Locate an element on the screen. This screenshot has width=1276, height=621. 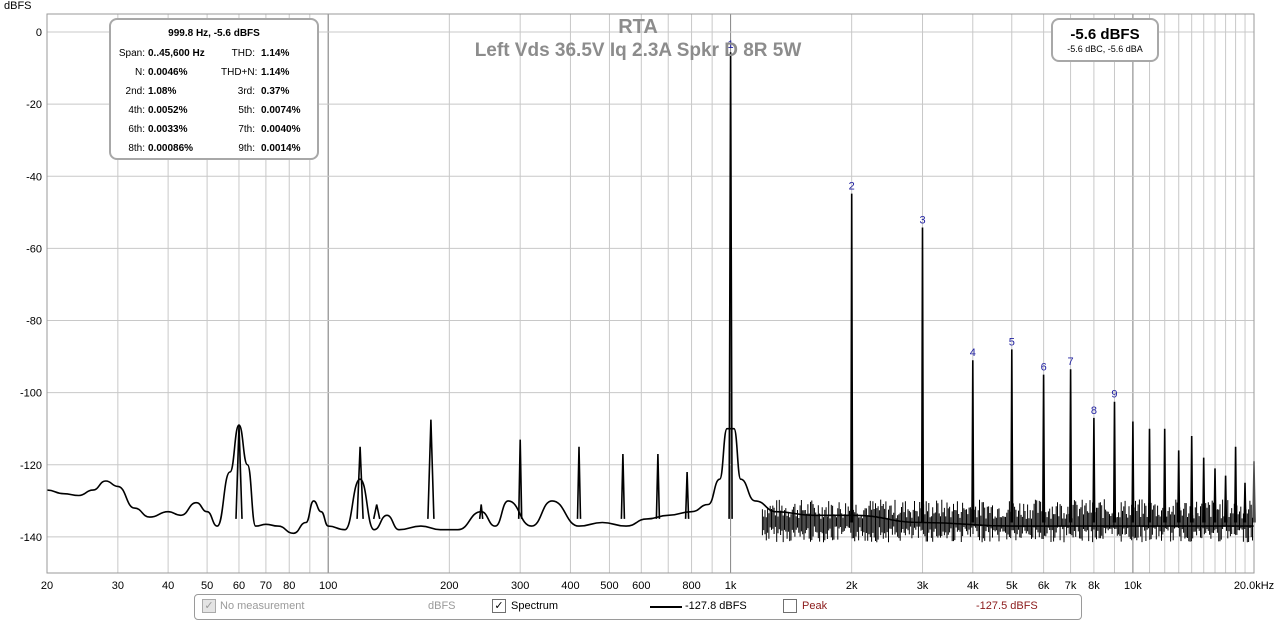
stats-label: N: is located at coordinates (140, 72).